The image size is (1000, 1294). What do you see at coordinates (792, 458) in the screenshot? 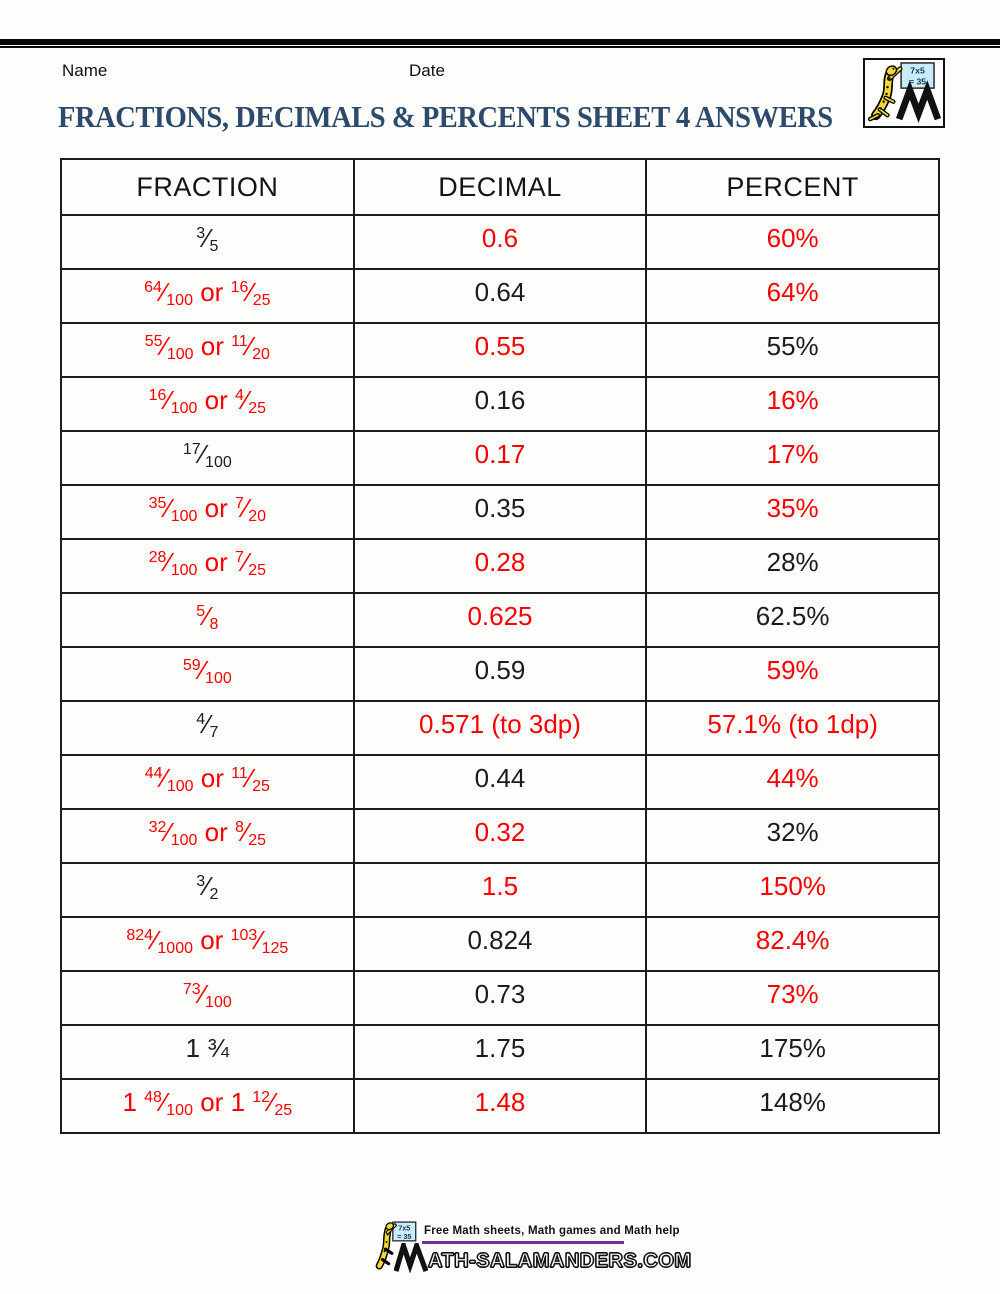
I see `percent-cell: 17%` at bounding box center [792, 458].